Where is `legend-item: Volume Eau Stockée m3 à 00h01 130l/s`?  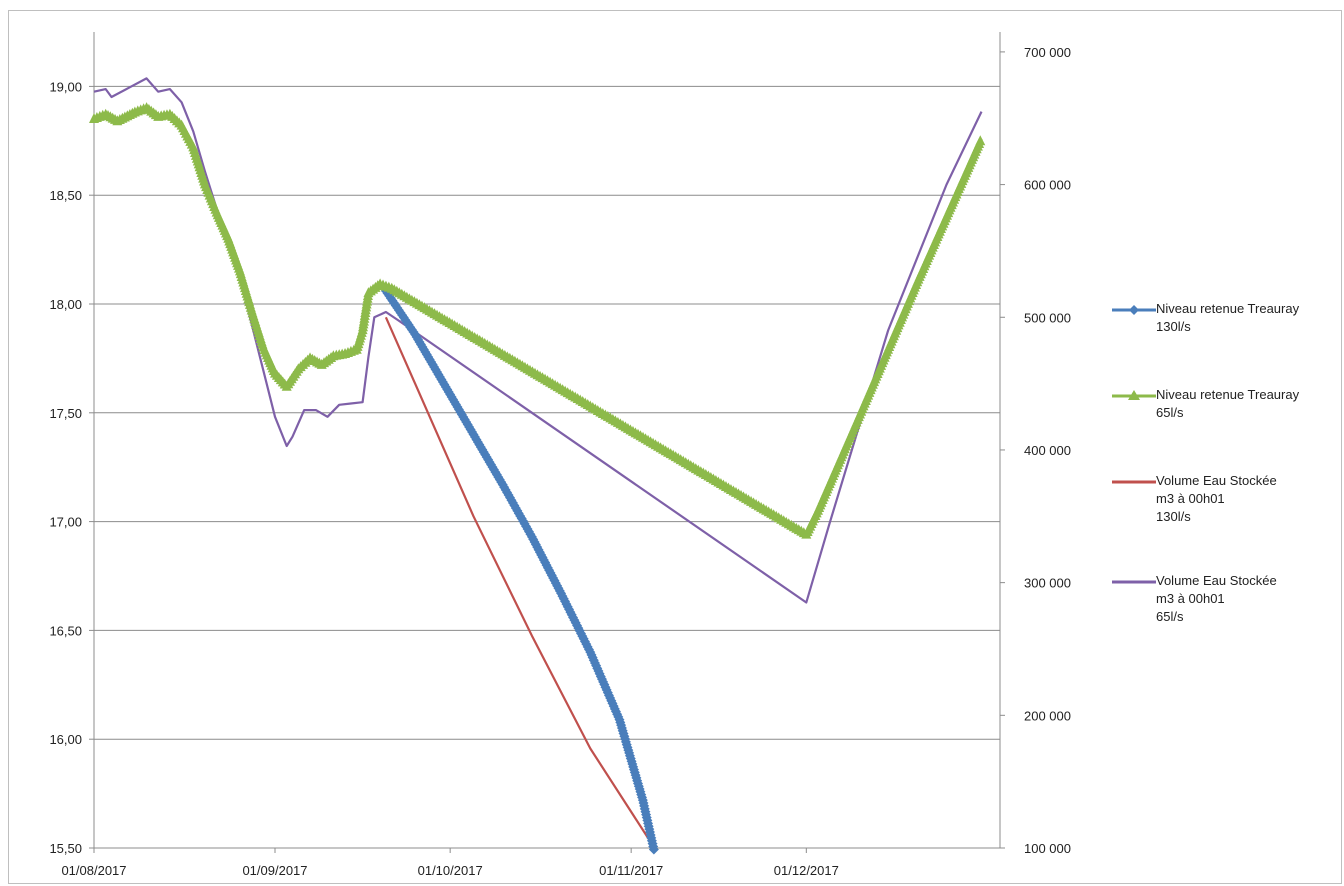 legend-item: Volume Eau Stockée m3 à 00h01 130l/s is located at coordinates (1228, 522).